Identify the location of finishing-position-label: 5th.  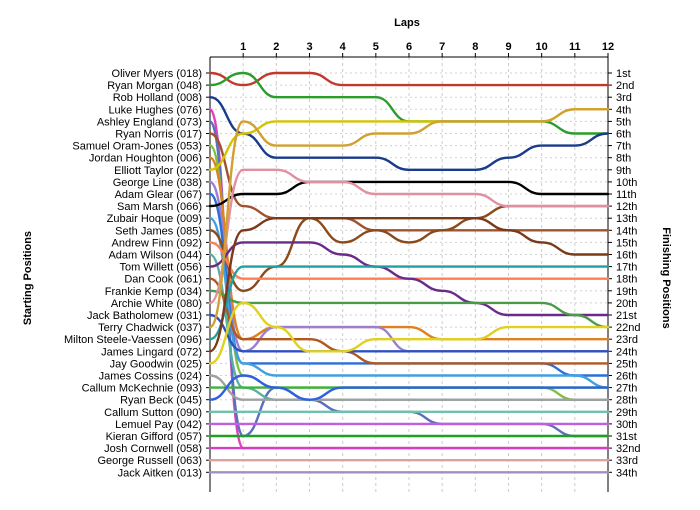
(623, 122).